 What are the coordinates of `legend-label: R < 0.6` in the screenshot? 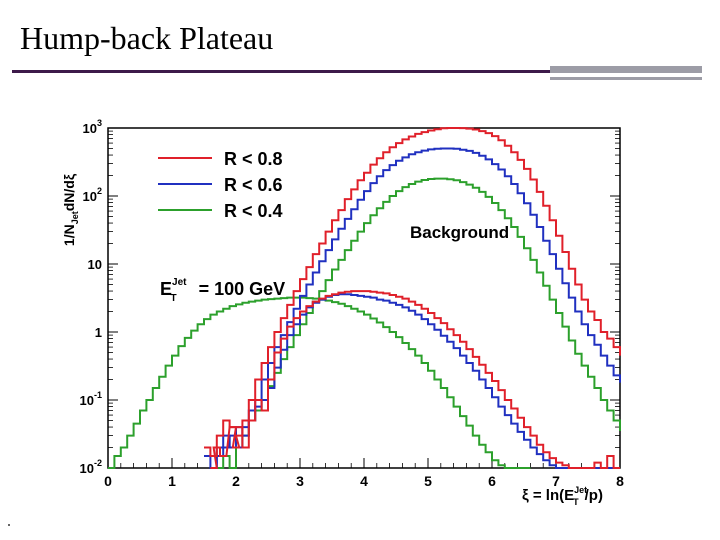 It's located at (253, 185).